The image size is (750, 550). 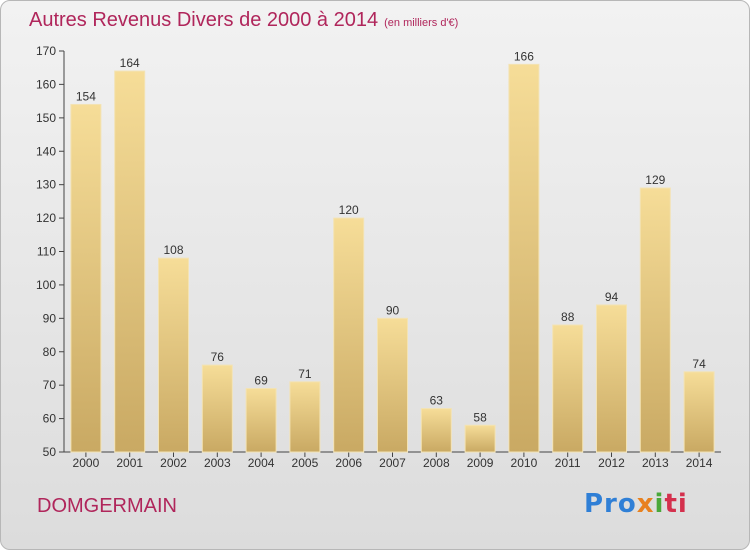 I want to click on data-label: 76, so click(x=218, y=357).